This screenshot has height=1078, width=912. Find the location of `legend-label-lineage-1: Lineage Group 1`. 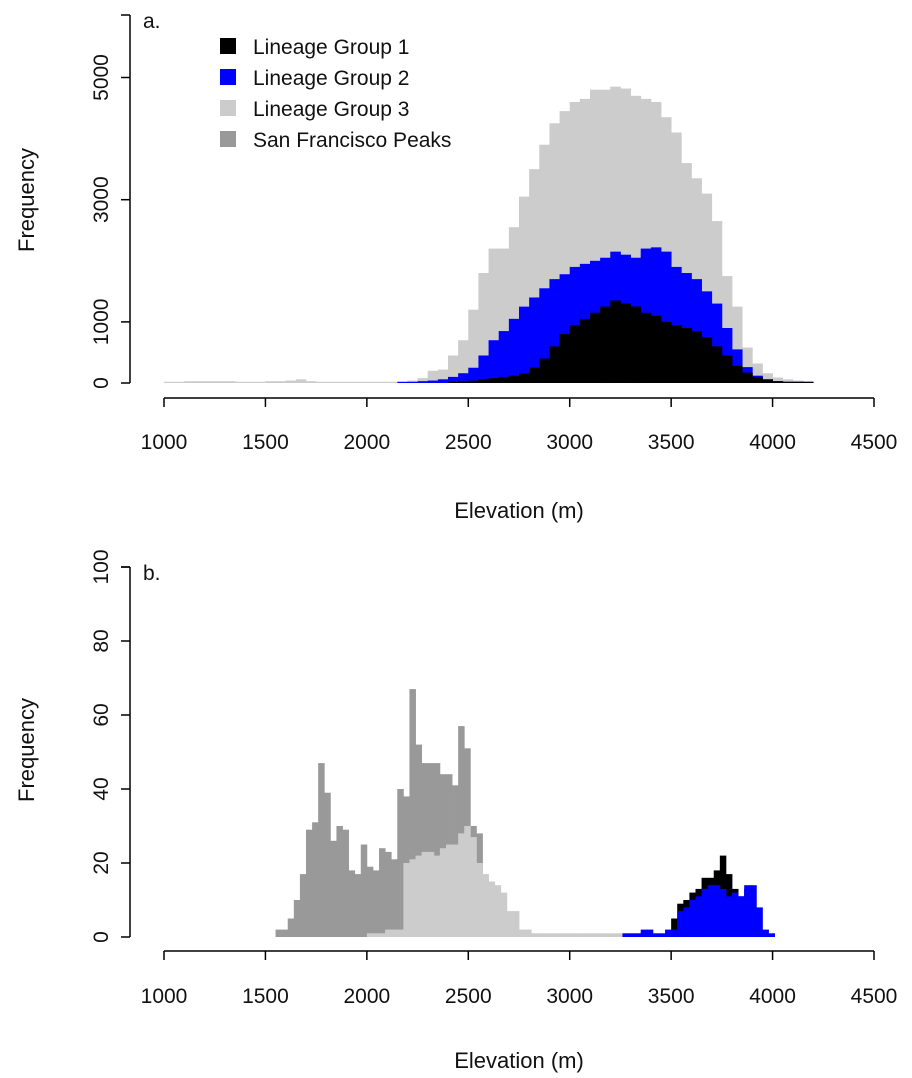

legend-label-lineage-1: Lineage Group 1 is located at coordinates (331, 47).